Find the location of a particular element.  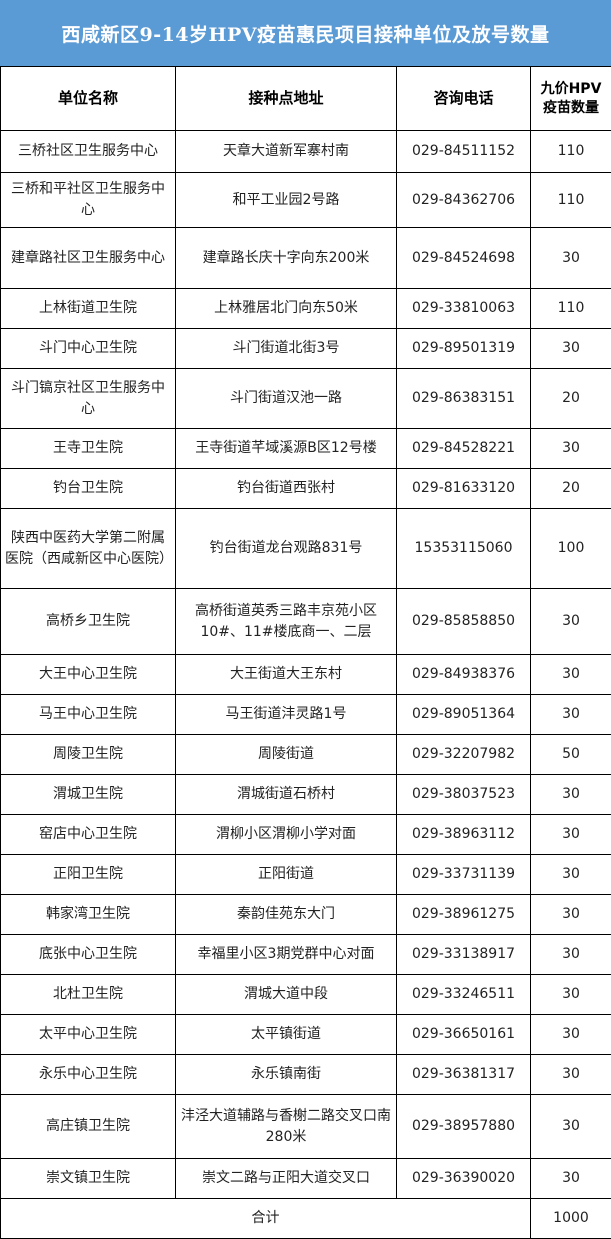

phone-cell: 029-89501319 is located at coordinates (464, 349).